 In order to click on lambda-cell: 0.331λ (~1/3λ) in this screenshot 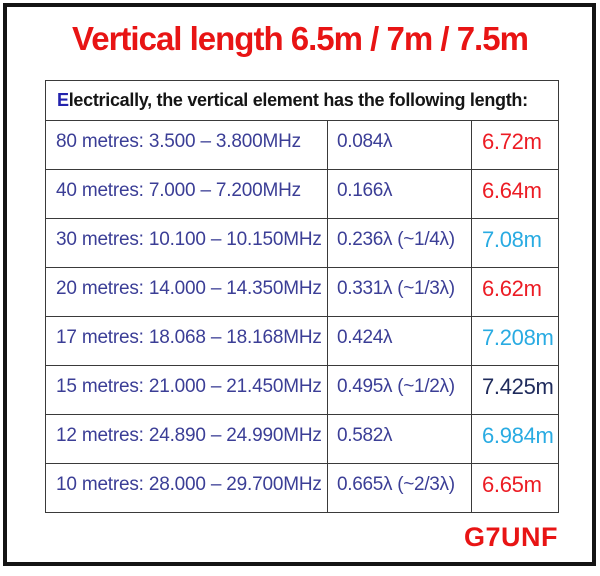, I will do `click(399, 292)`.